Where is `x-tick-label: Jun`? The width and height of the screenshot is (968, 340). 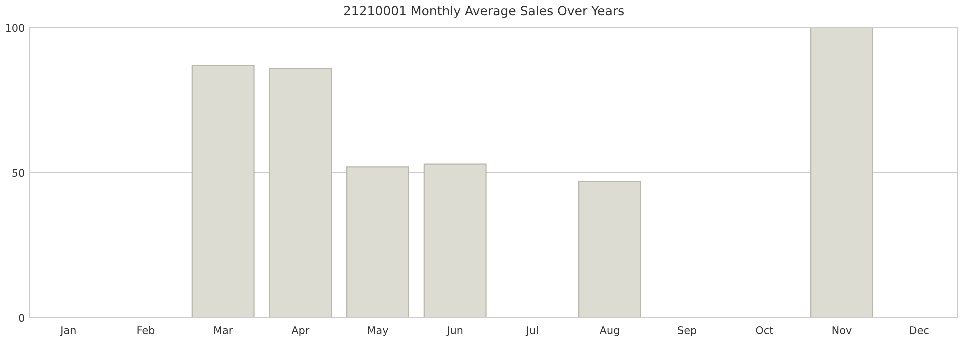 x-tick-label: Jun is located at coordinates (454, 331).